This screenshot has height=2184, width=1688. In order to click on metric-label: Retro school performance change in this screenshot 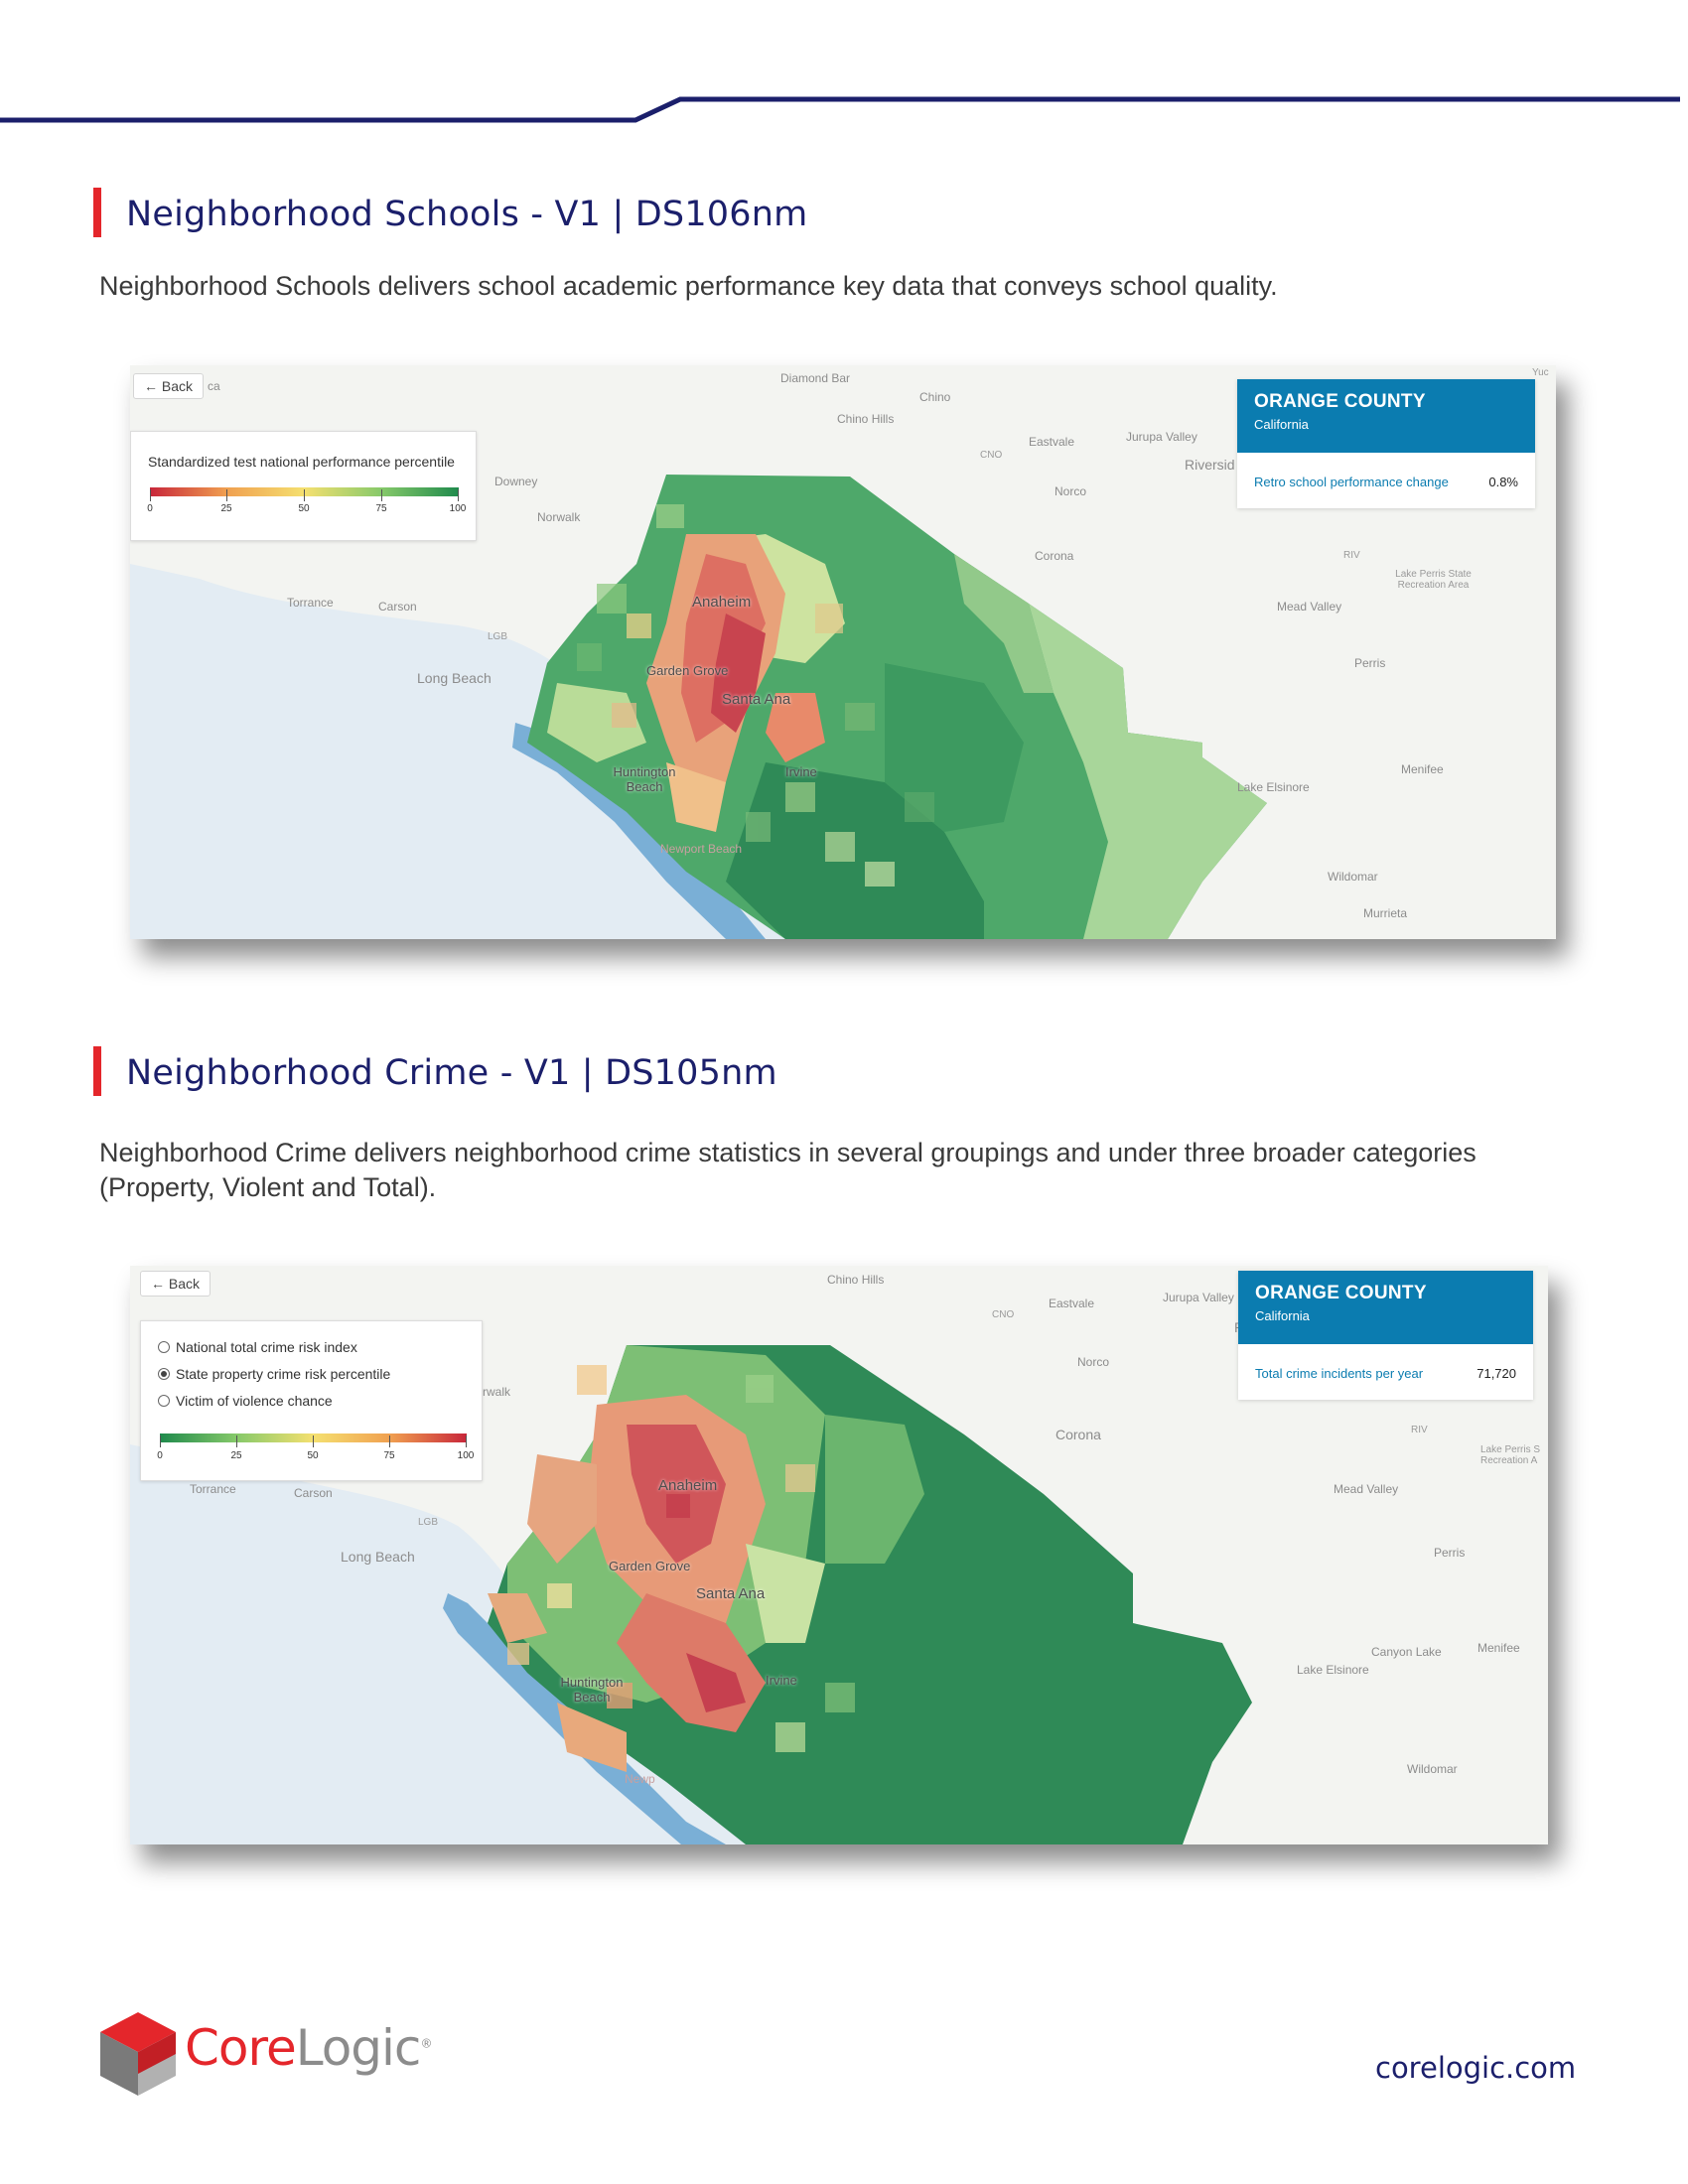, I will do `click(1351, 482)`.